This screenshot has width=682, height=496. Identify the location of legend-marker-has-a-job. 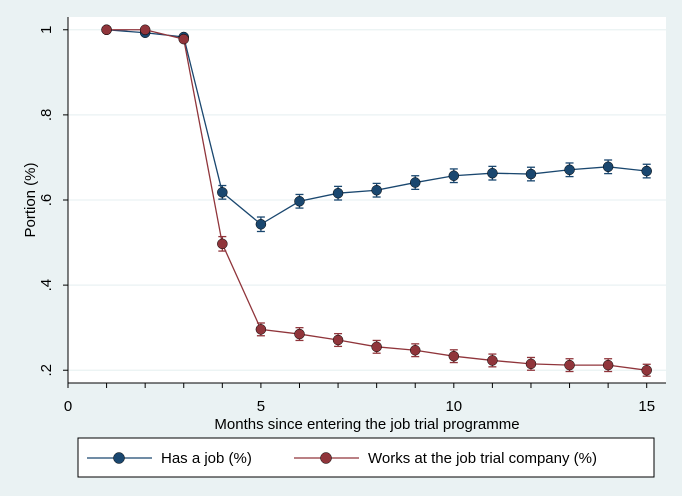
(119, 458).